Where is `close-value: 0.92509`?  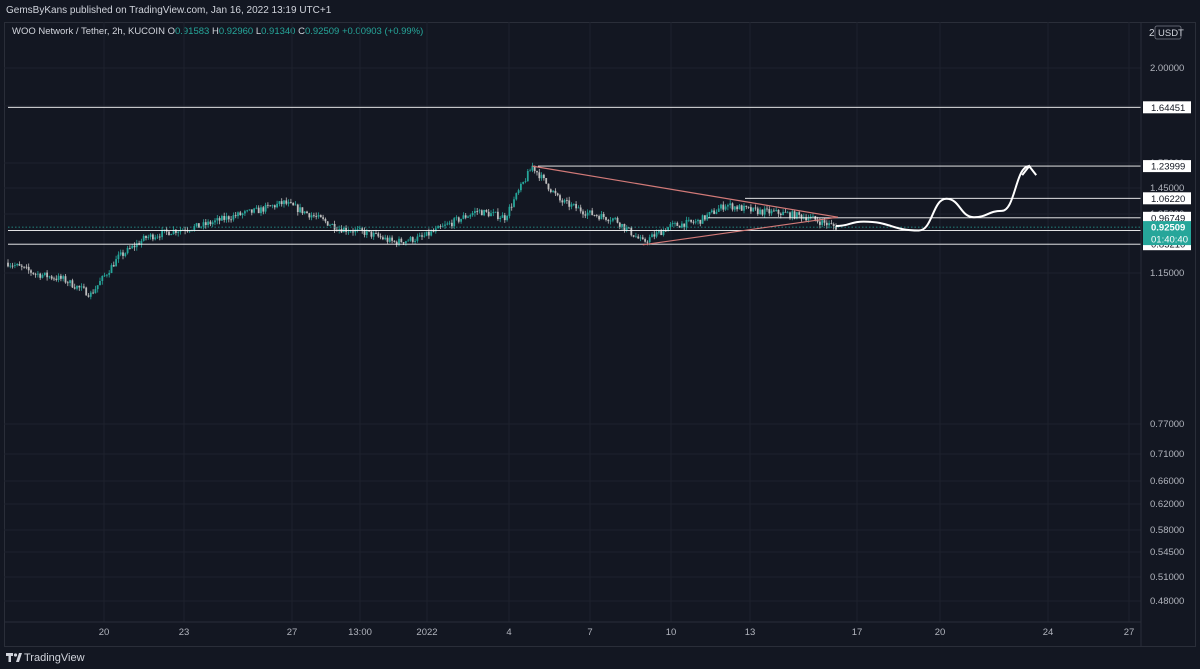
close-value: 0.92509 is located at coordinates (322, 31).